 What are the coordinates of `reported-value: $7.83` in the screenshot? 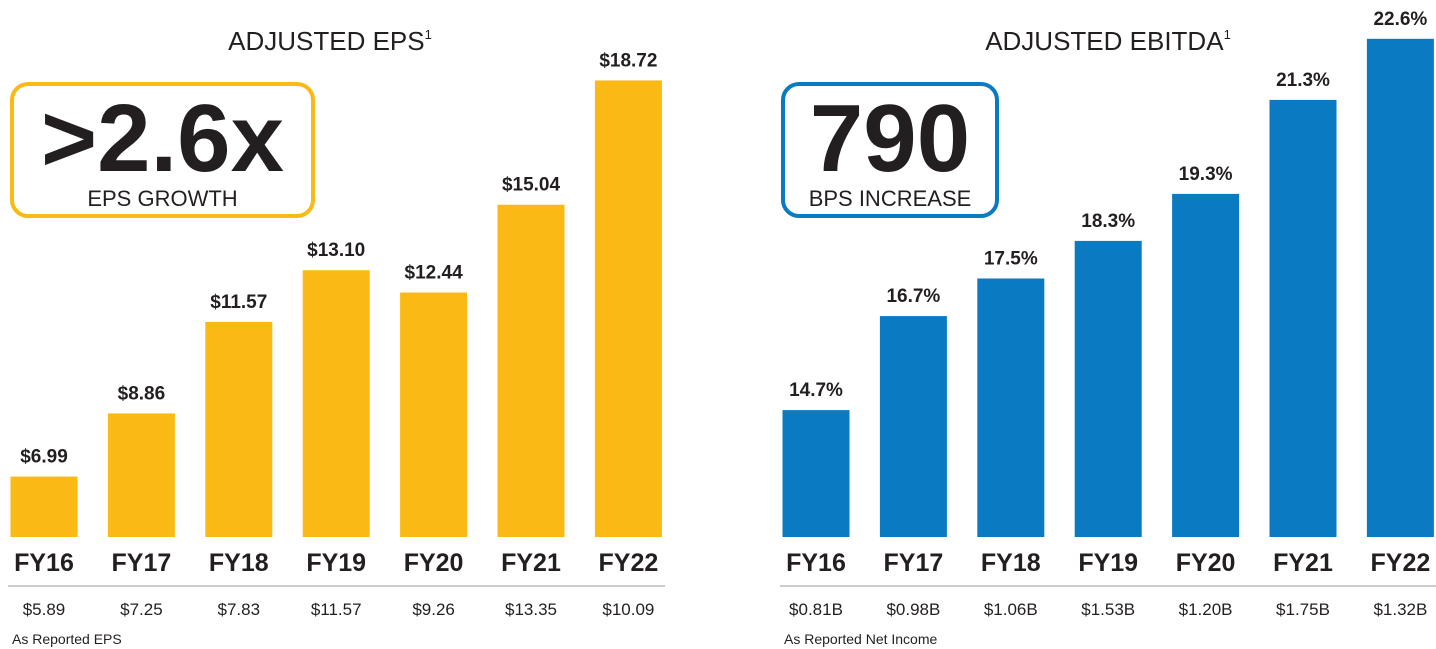 It's located at (239, 609).